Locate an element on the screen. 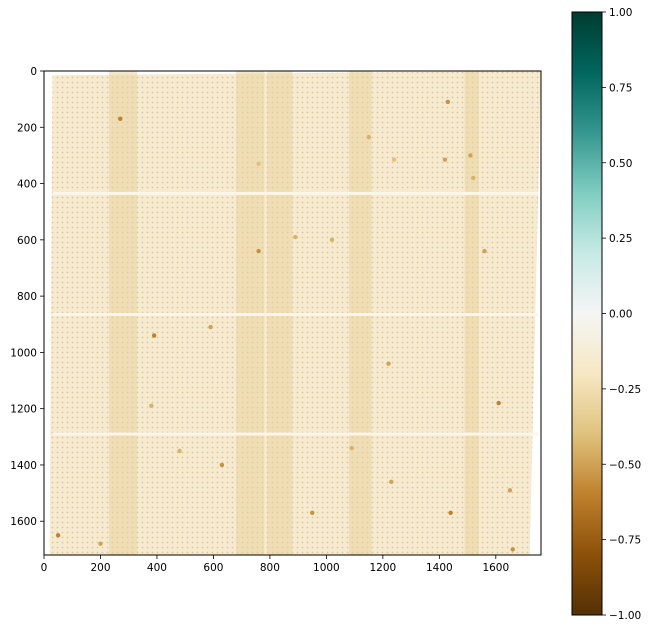  y-tick-label: 1400 is located at coordinates (23, 466).